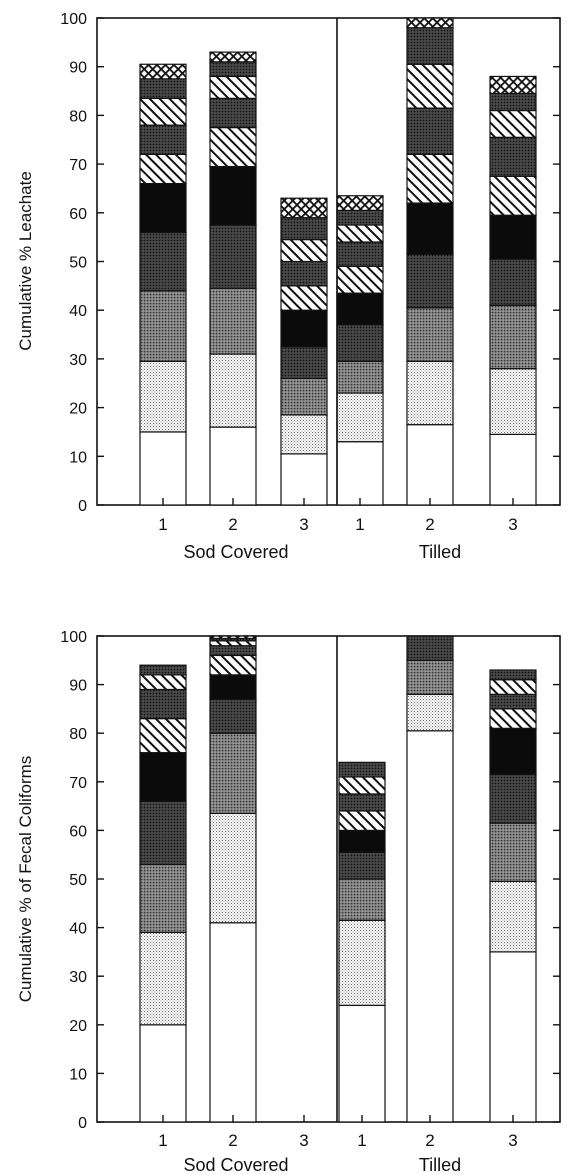 This screenshot has height=1175, width=577. I want to click on y-axis-label: Cumulative % of Fecal Coliforms, so click(25, 879).